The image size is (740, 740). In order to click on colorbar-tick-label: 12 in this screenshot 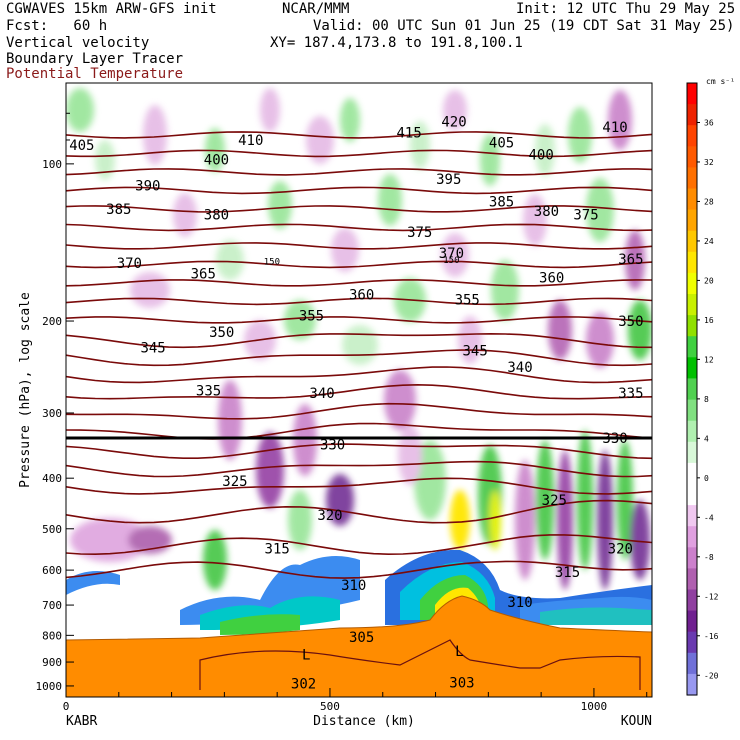, I will do `click(709, 359)`.